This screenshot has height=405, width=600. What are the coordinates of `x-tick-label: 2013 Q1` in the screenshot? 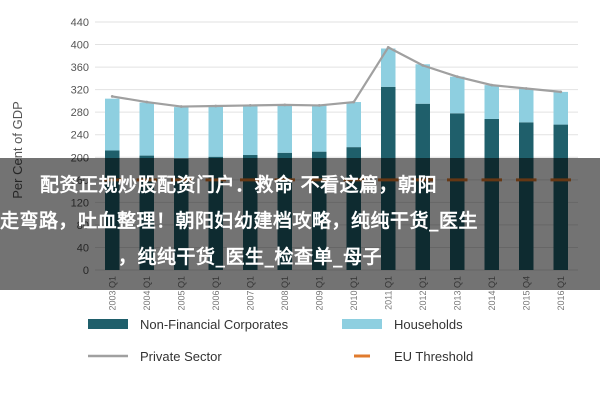 It's located at (457, 293).